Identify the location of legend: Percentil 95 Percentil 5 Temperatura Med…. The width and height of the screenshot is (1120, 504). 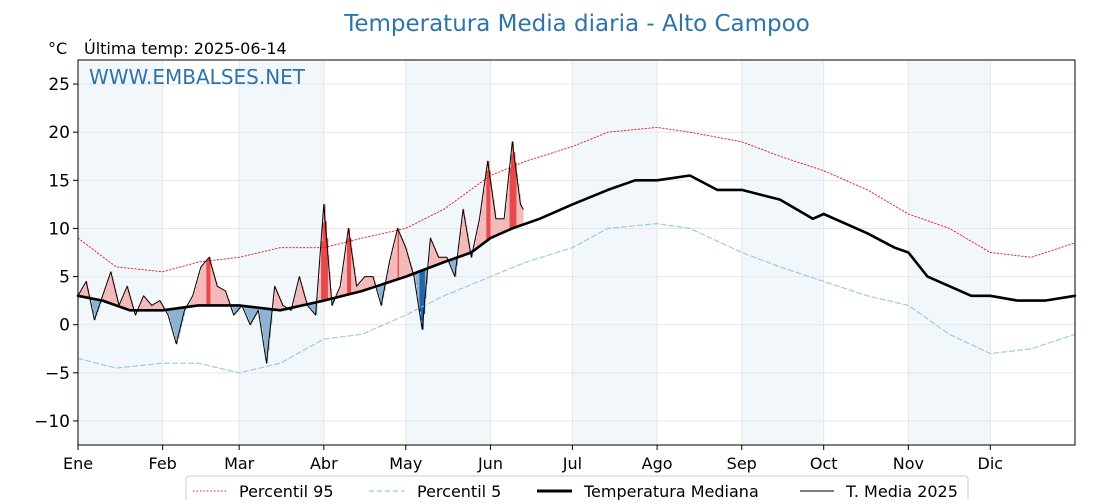
(577, 488).